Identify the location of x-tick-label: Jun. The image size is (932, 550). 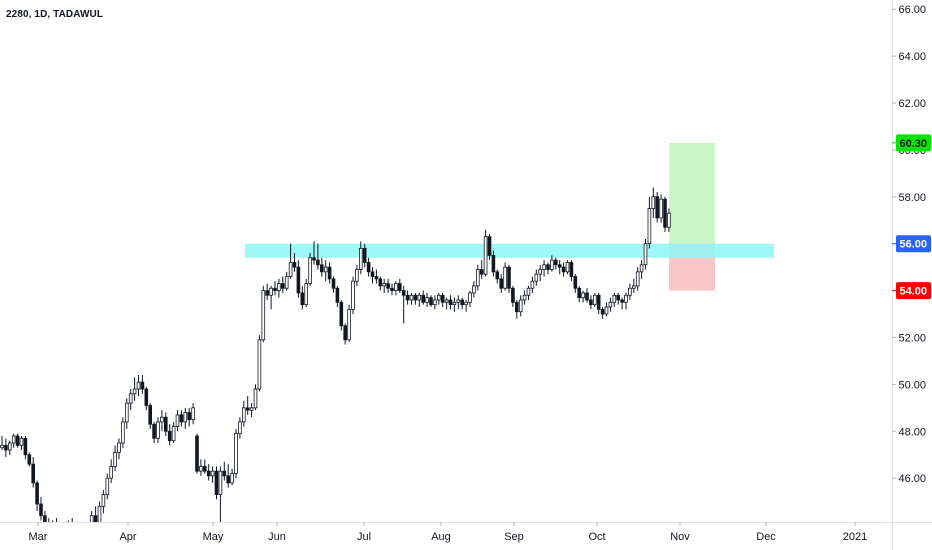
(277, 537).